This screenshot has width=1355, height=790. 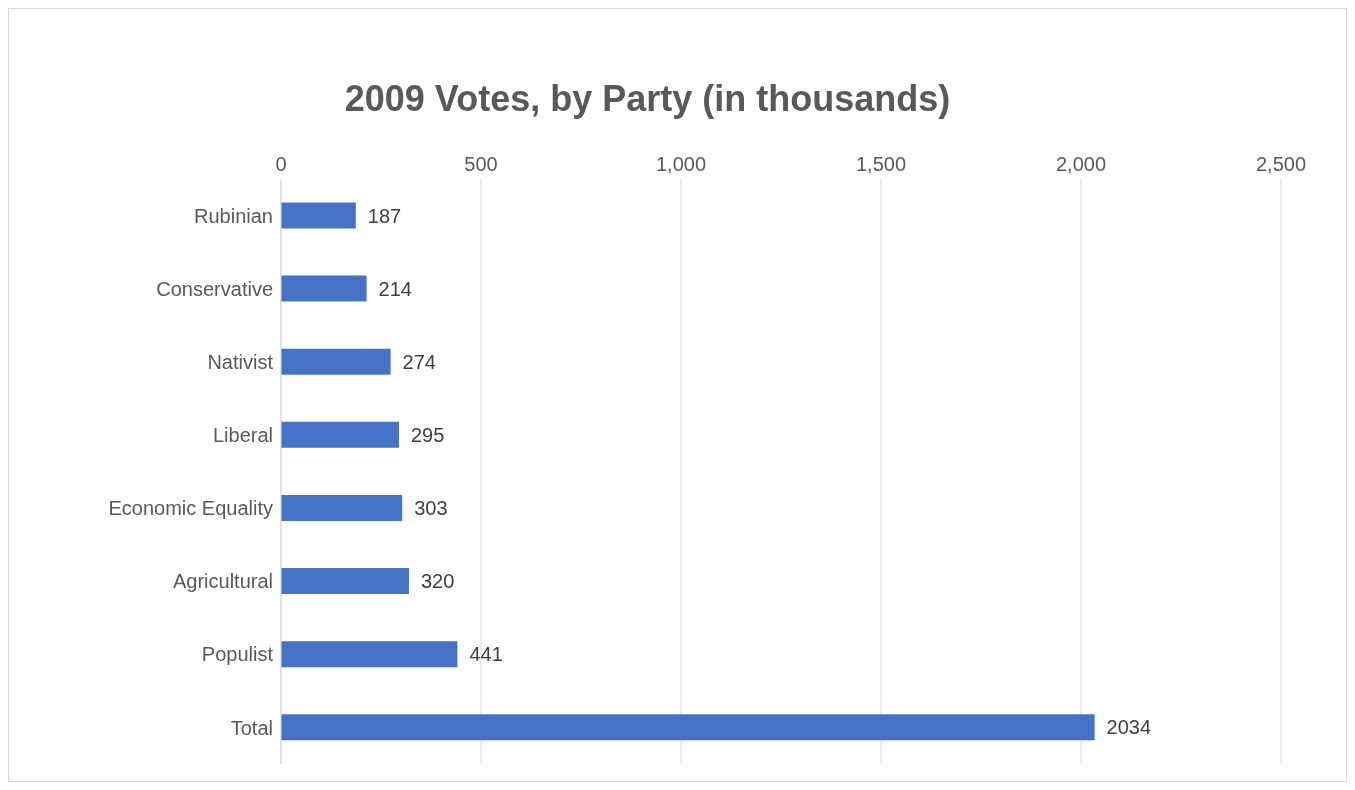 What do you see at coordinates (481, 164) in the screenshot?
I see `x-tick-label: 500` at bounding box center [481, 164].